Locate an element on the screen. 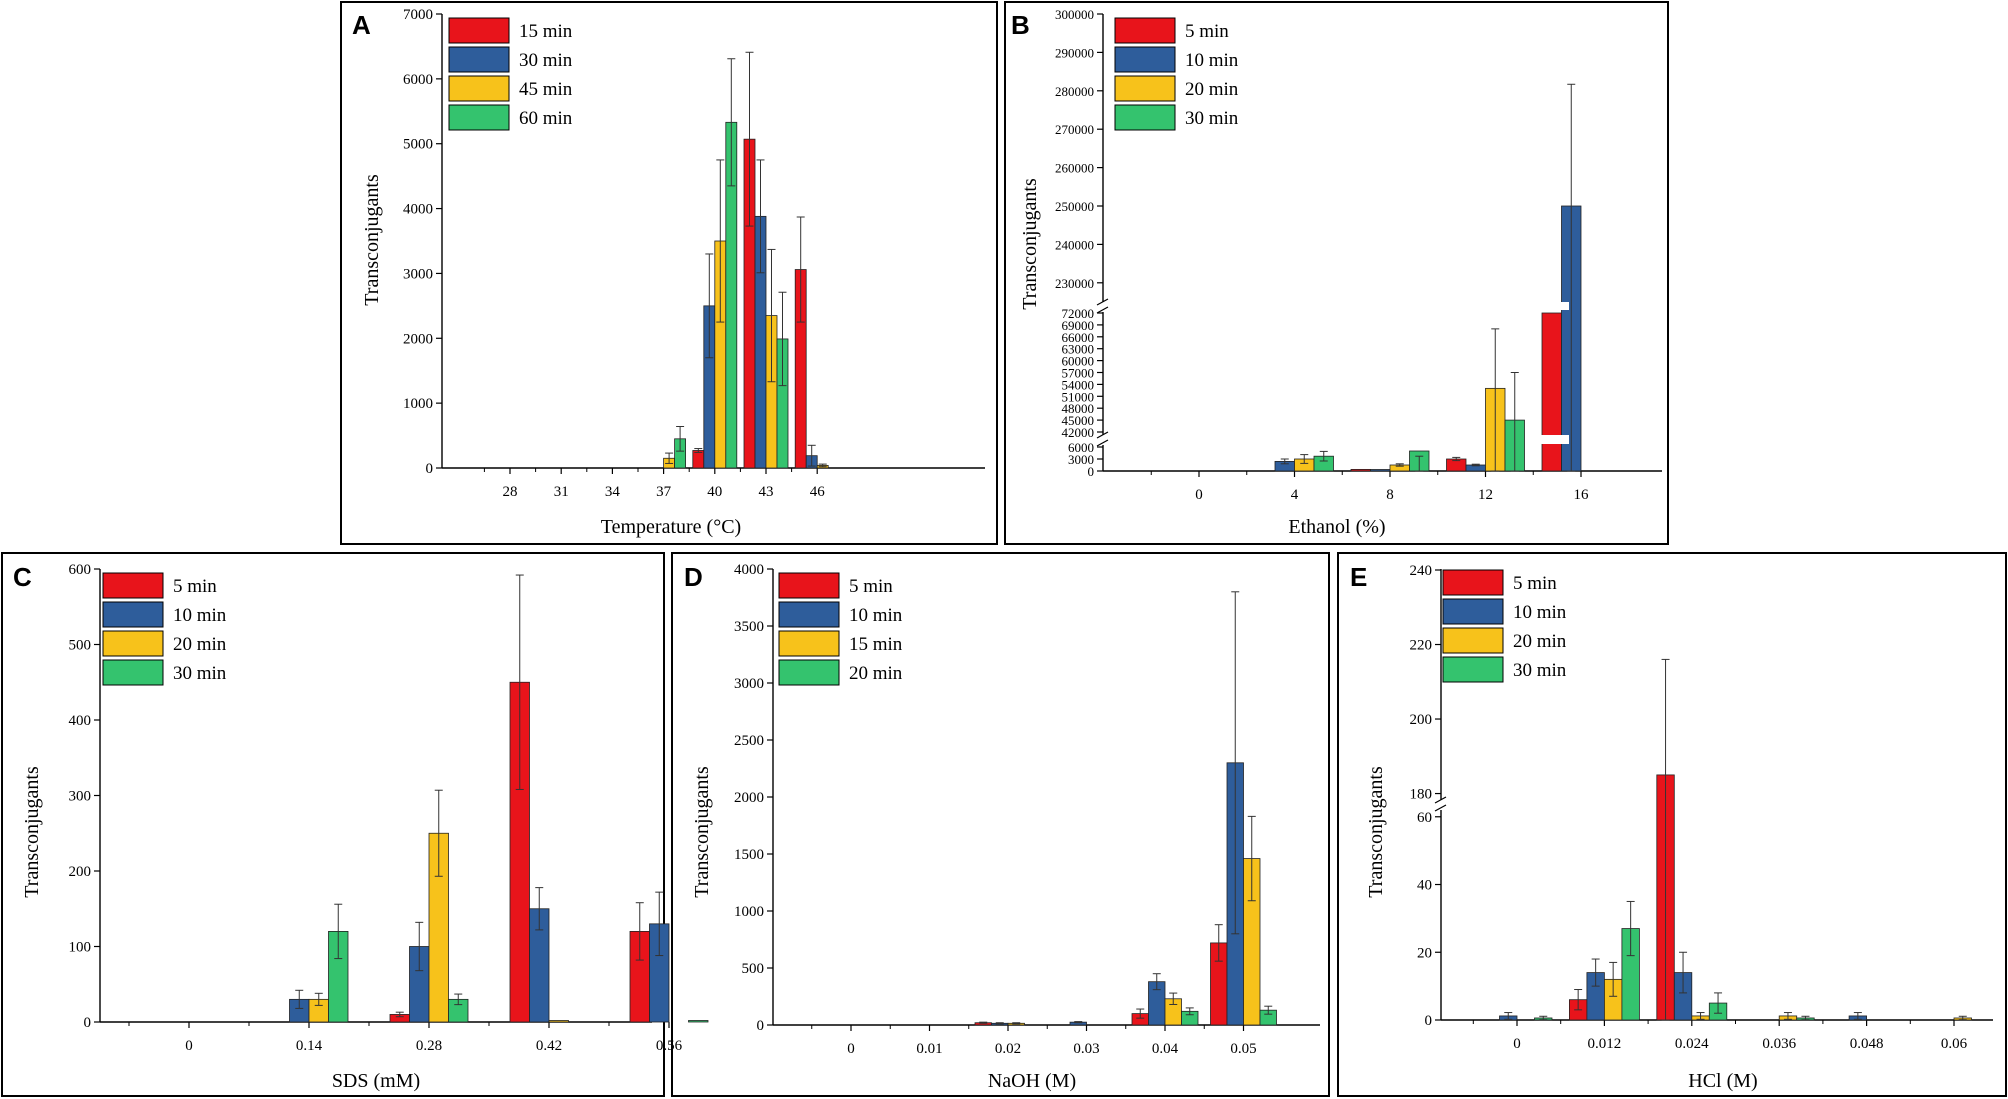  panel-d-y-tick-label: 4000 is located at coordinates (749, 570).